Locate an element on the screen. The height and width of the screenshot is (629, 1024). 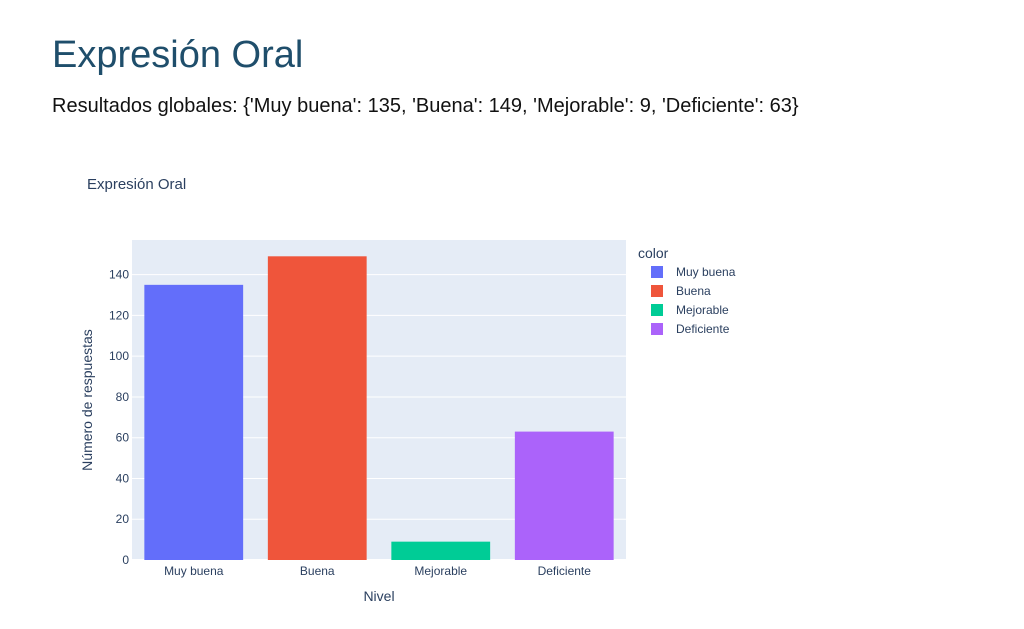
legend-entry: Muy buena is located at coordinates (706, 272).